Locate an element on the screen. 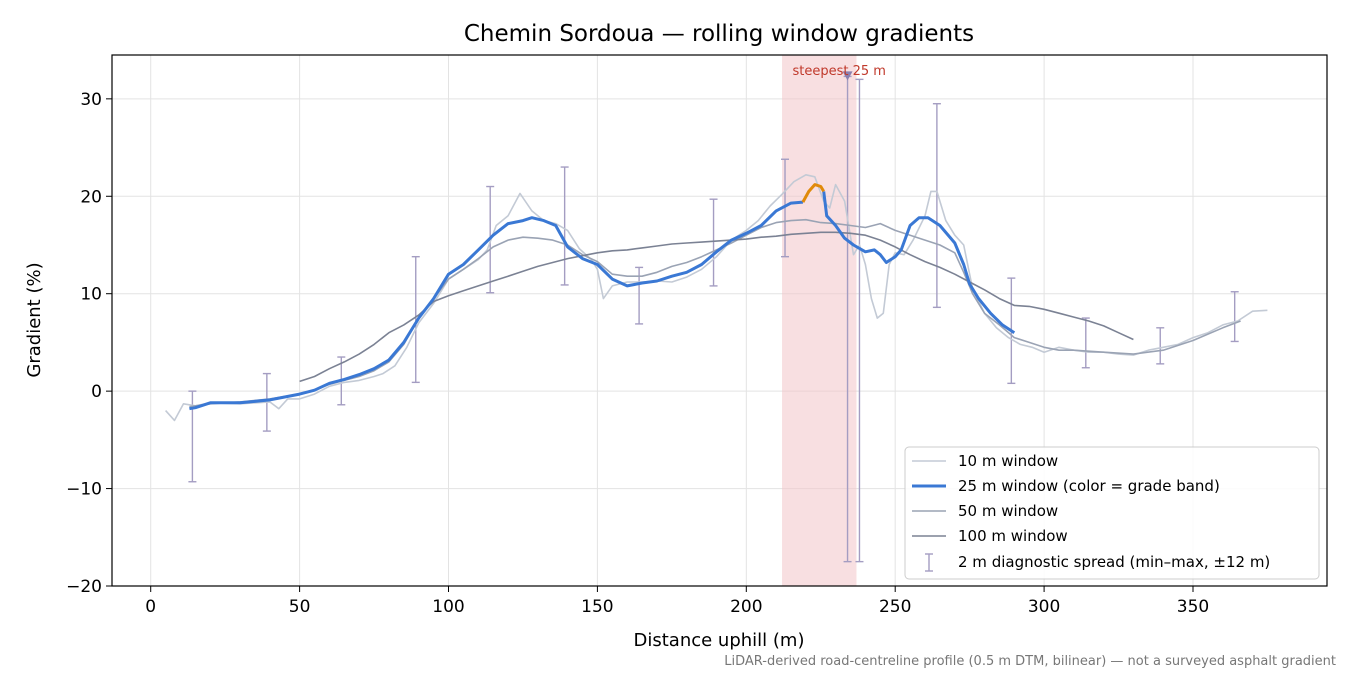 This screenshot has width=1350, height=675. x-tick-label: 250 is located at coordinates (895, 607).